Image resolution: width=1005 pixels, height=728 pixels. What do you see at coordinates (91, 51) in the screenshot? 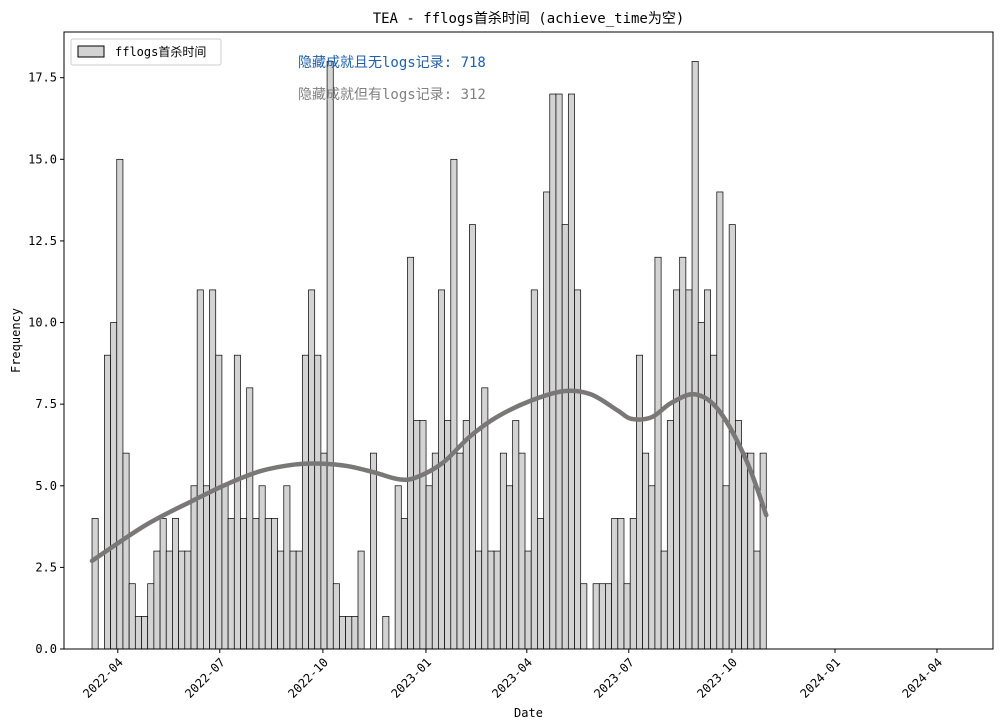
I see `legend-swatch` at bounding box center [91, 51].